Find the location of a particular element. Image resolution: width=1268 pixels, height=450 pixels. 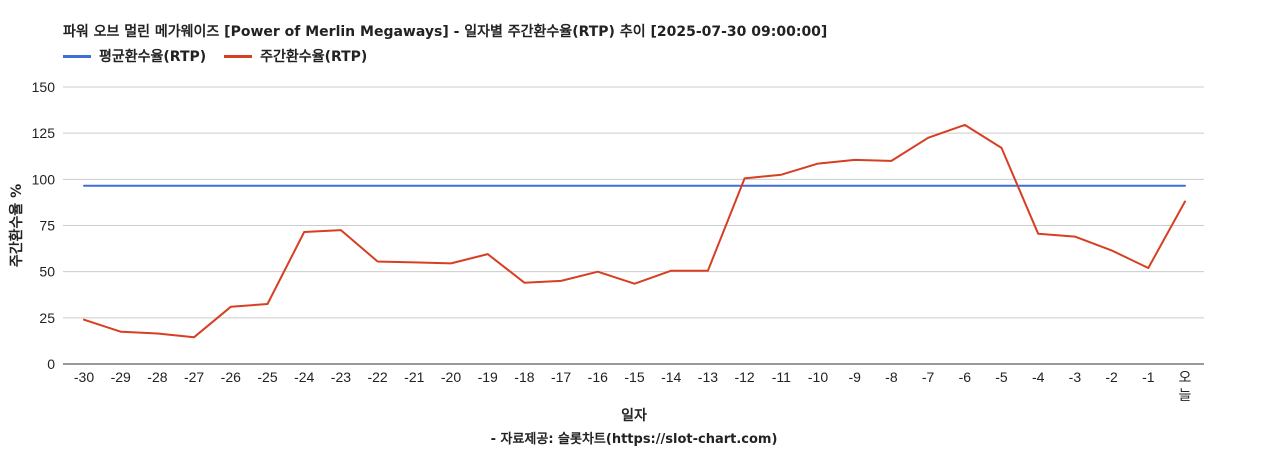

chart-legend: 평균환수율(RTP) 주간환수율(RTP) is located at coordinates (224, 56).